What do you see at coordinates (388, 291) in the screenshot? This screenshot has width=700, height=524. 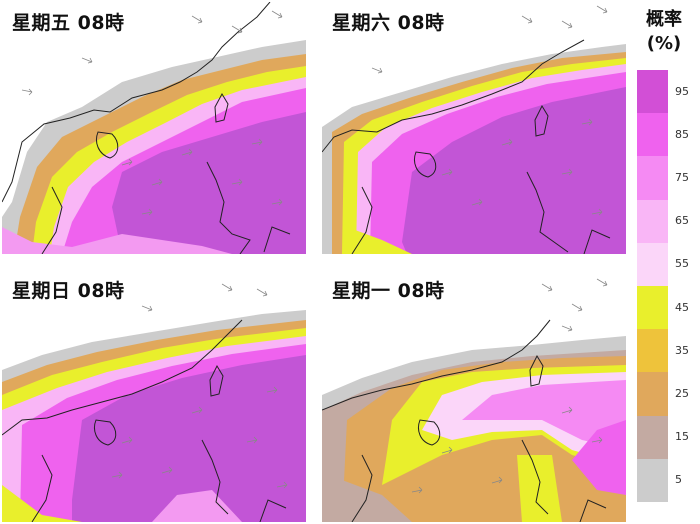 I see `panel-title: 星期一 08時` at bounding box center [388, 291].